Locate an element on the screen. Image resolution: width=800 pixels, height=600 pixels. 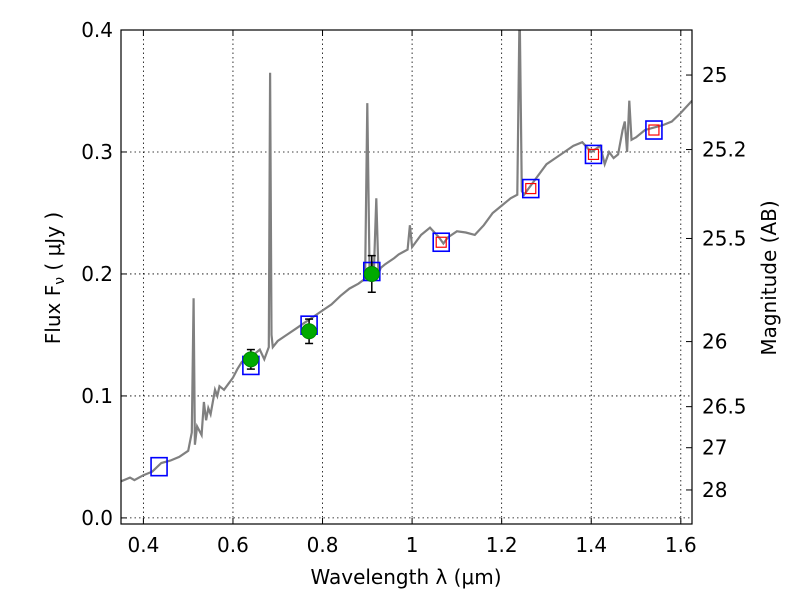
y-axis-label-subscript: ν is located at coordinates (60, 281).